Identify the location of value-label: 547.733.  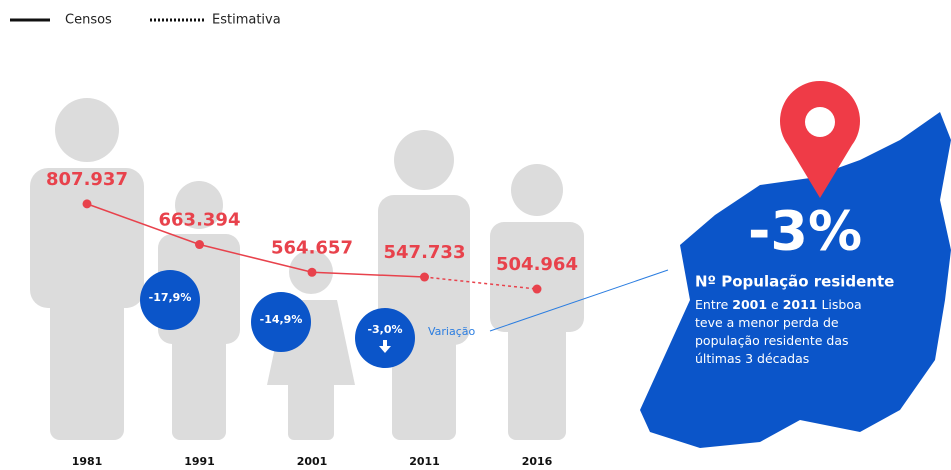
(425, 252).